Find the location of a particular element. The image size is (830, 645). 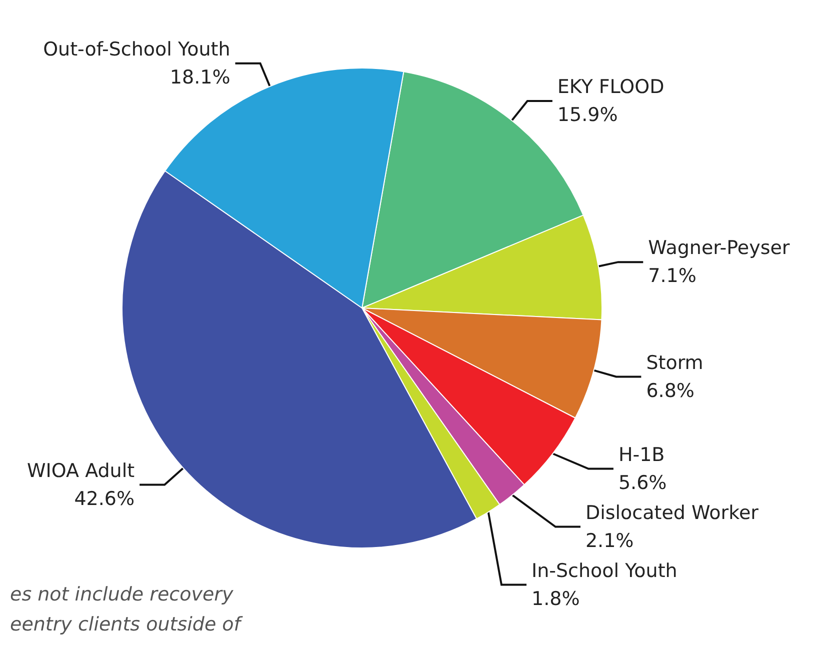

text: es not include recovery is located at coordinates (122, 595).